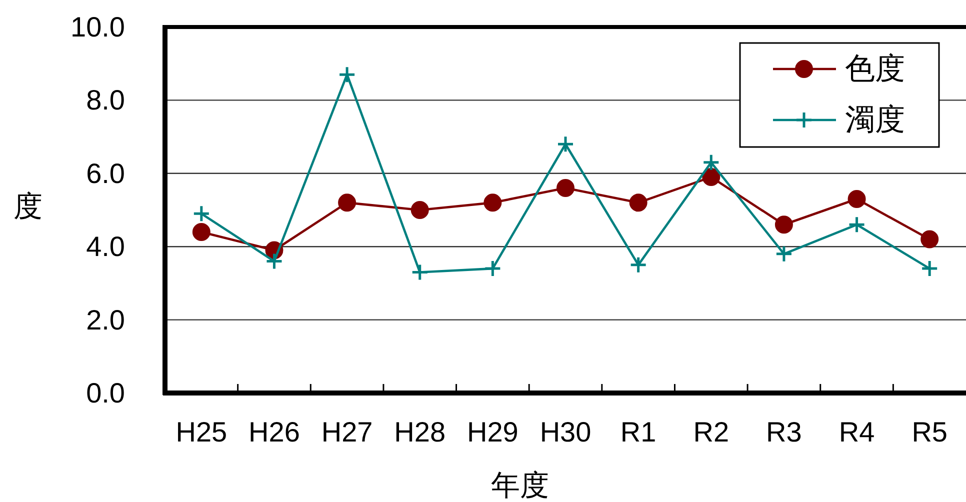 This screenshot has width=966, height=502. What do you see at coordinates (839, 120) in the screenshot?
I see `legend-item: 濁度` at bounding box center [839, 120].